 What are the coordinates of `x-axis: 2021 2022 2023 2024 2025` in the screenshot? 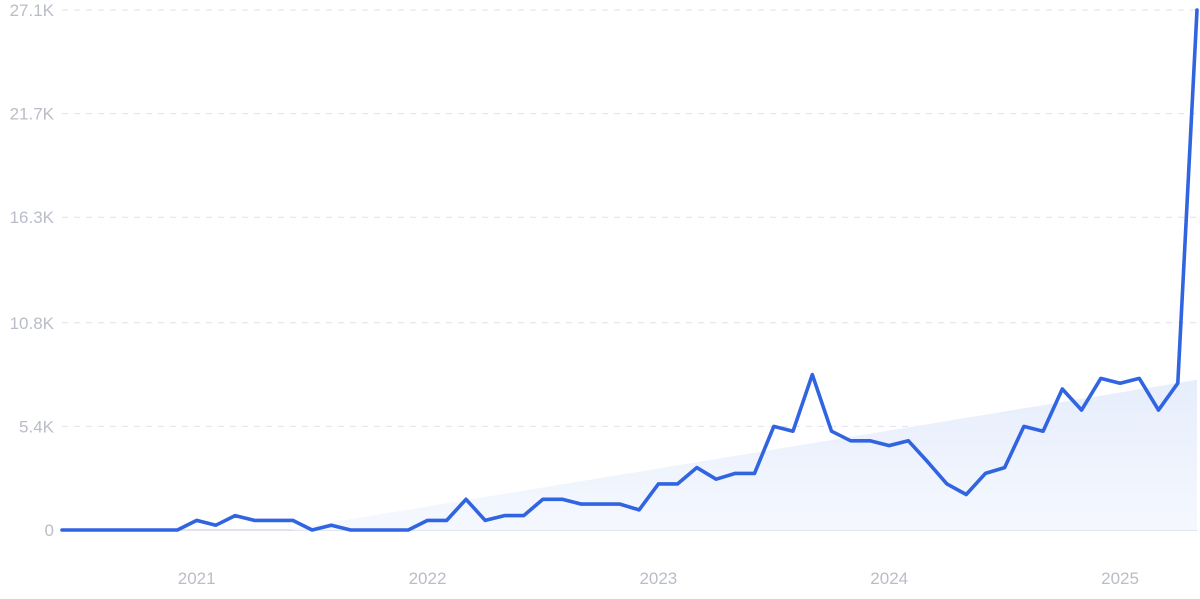 It's located at (658, 578).